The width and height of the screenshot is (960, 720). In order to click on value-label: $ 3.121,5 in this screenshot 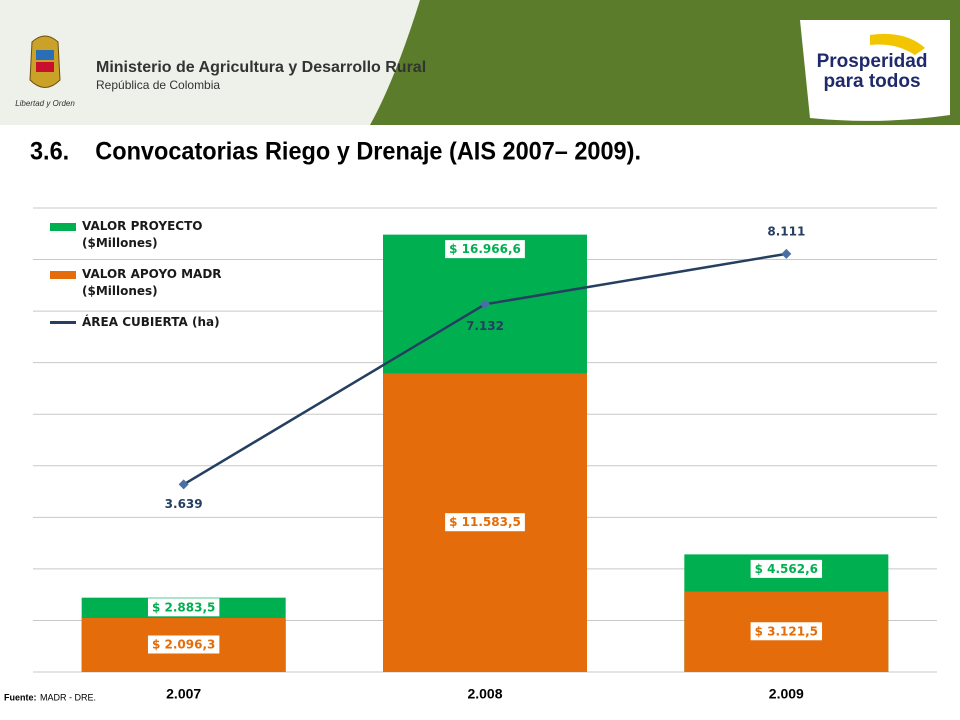, I will do `click(786, 631)`.